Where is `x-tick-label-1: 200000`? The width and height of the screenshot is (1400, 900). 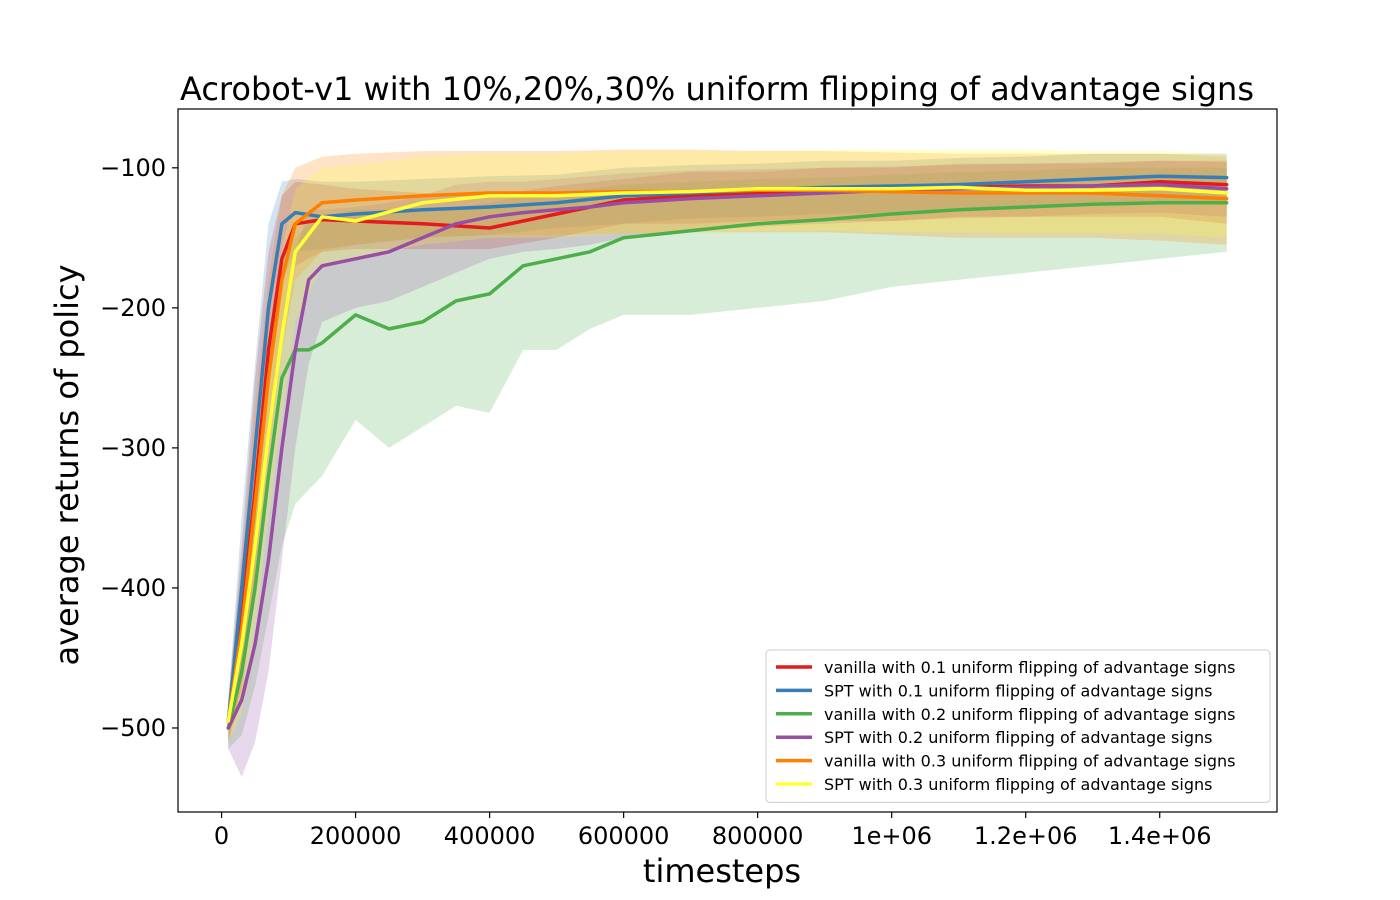 x-tick-label-1: 200000 is located at coordinates (356, 836).